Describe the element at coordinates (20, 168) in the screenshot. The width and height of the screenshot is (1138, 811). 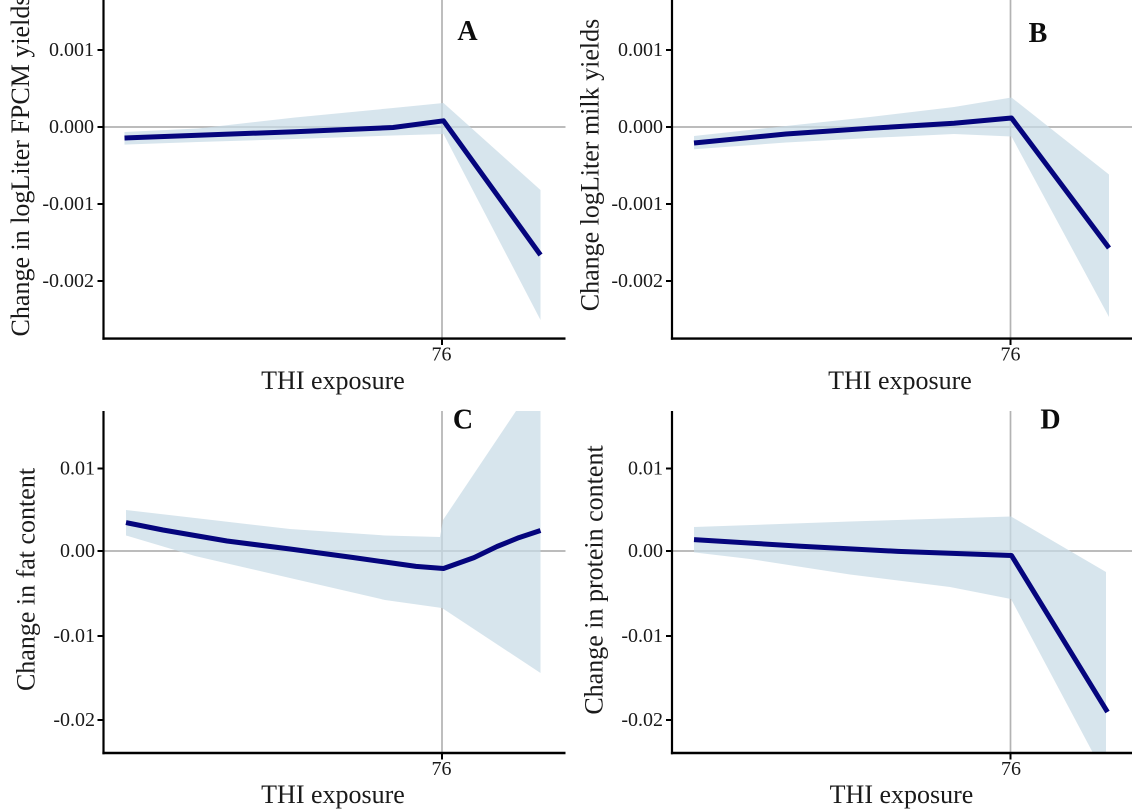
I see `svg-text: Change in logLiter FPCM yields` at that location.